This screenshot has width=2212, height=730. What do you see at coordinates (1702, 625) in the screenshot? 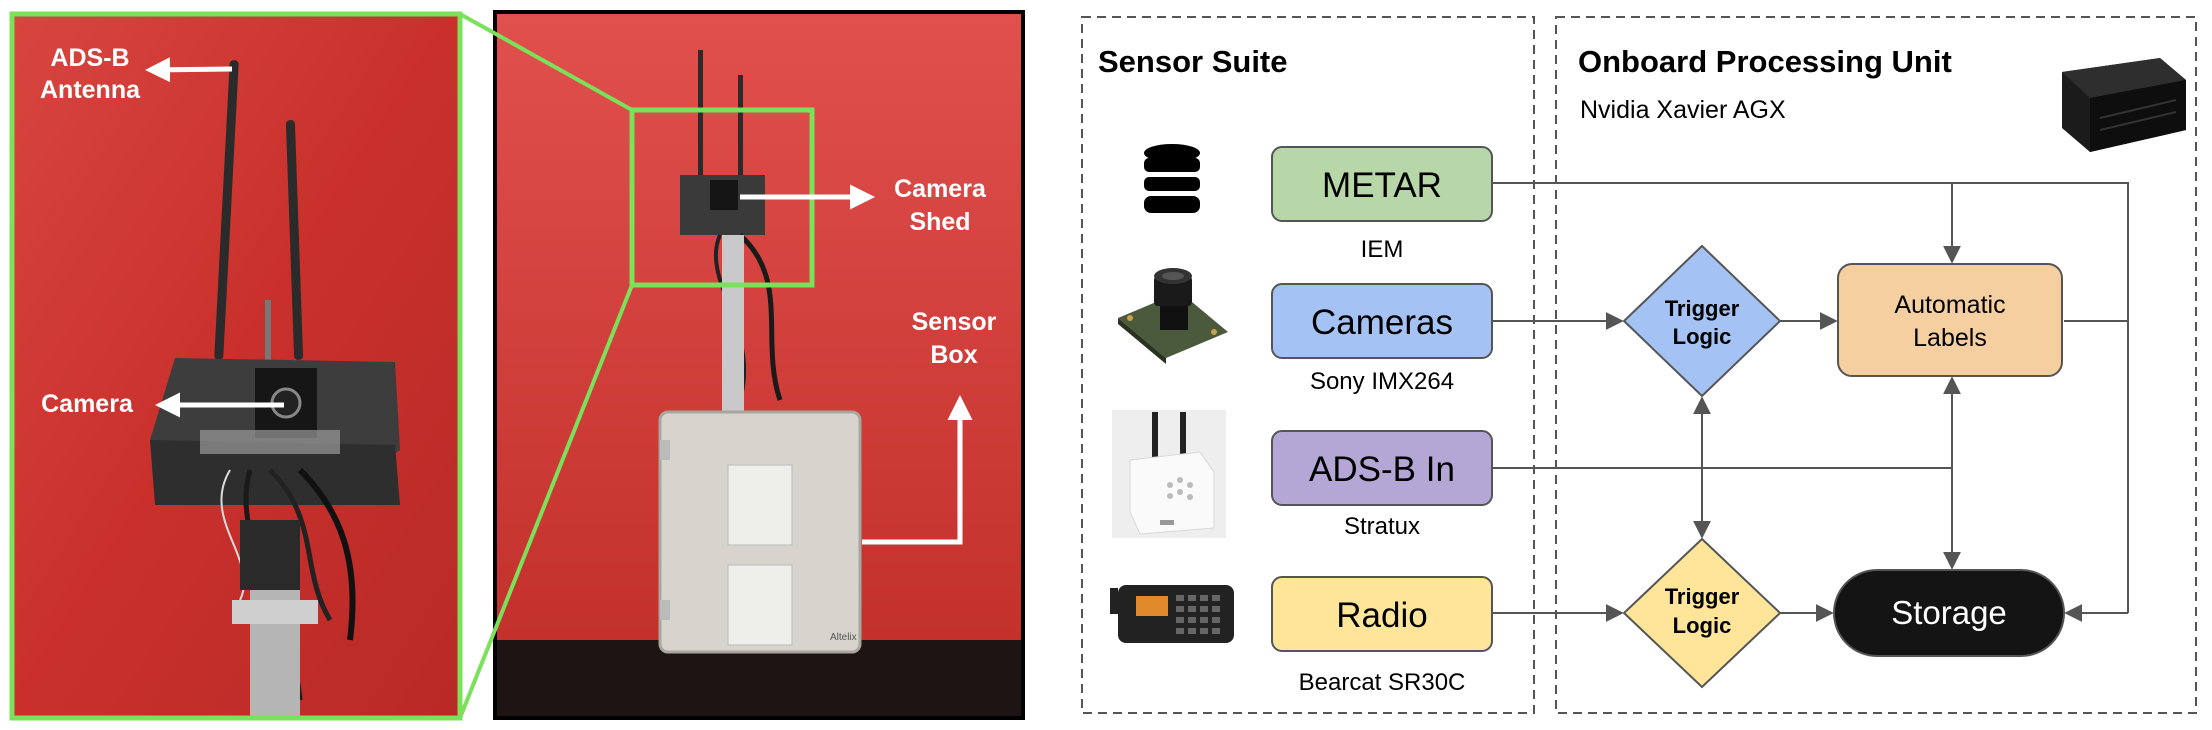
I see `trigger-bottom-line2: Logic` at bounding box center [1702, 625].